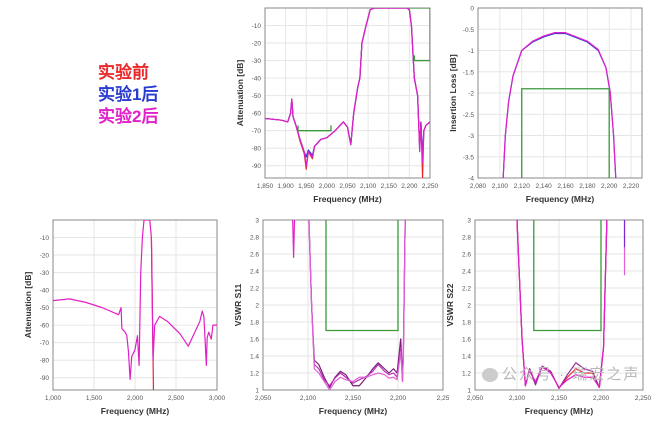 Image resolution: width=660 pixels, height=423 pixels. Describe the element at coordinates (128, 116) in the screenshot. I see `legend-item-exp2: 实验2后` at that location.